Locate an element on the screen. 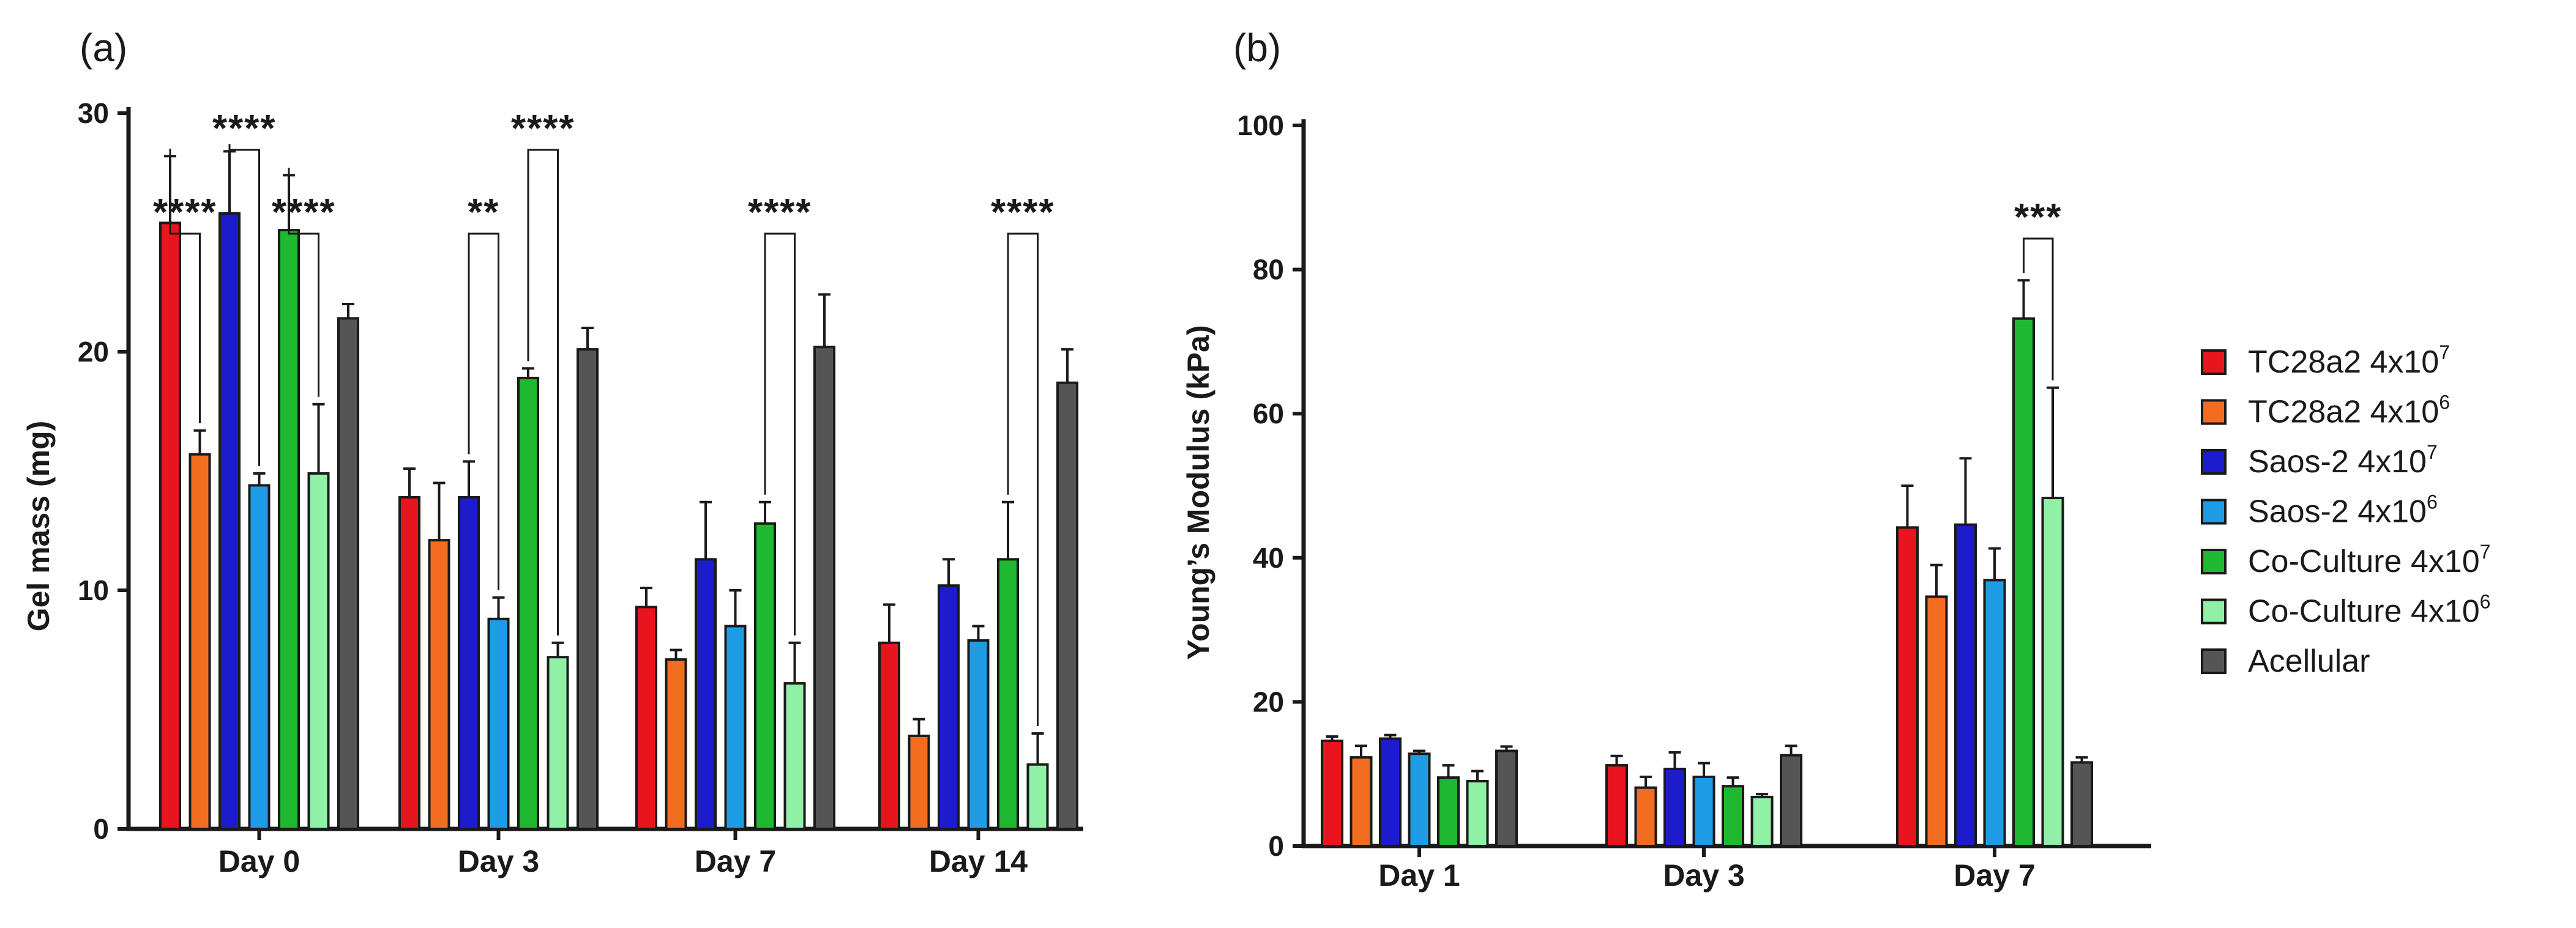 This screenshot has height=928, width=2576. legend-exponent-0: 7 is located at coordinates (2444, 352).